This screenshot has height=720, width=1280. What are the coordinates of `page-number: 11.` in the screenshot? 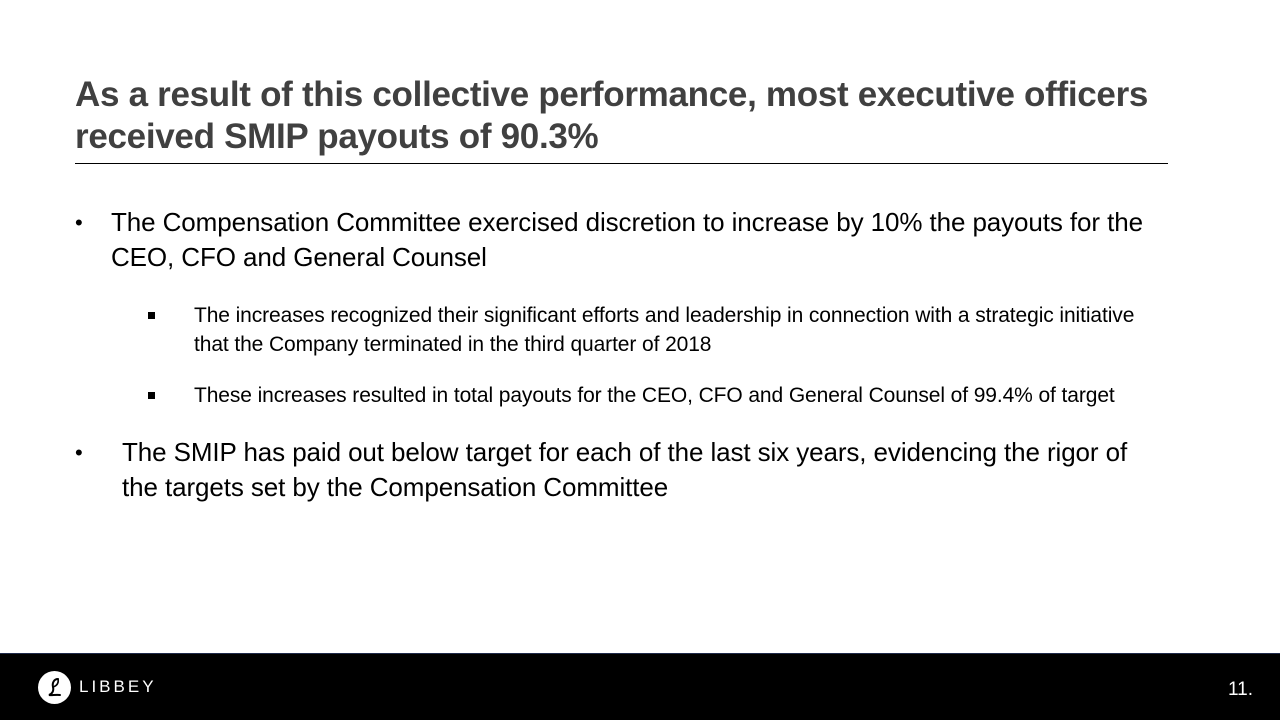 It's located at (1240, 689).